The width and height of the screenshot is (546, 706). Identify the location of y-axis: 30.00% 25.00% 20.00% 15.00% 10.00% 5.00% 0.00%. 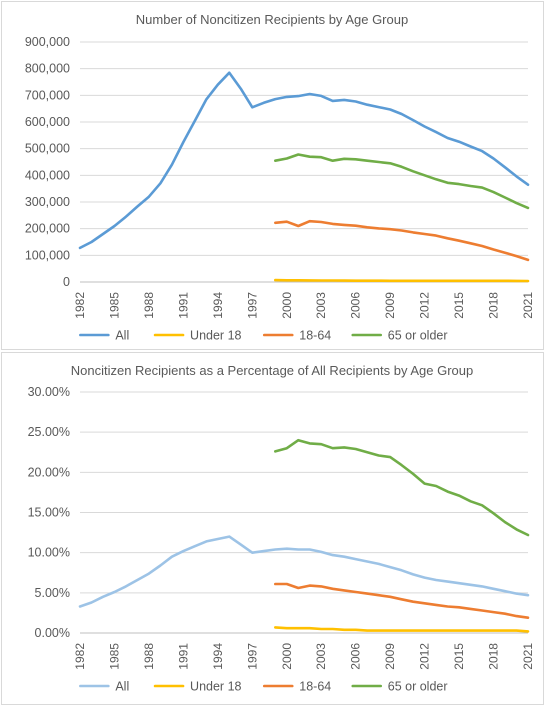
(49, 512).